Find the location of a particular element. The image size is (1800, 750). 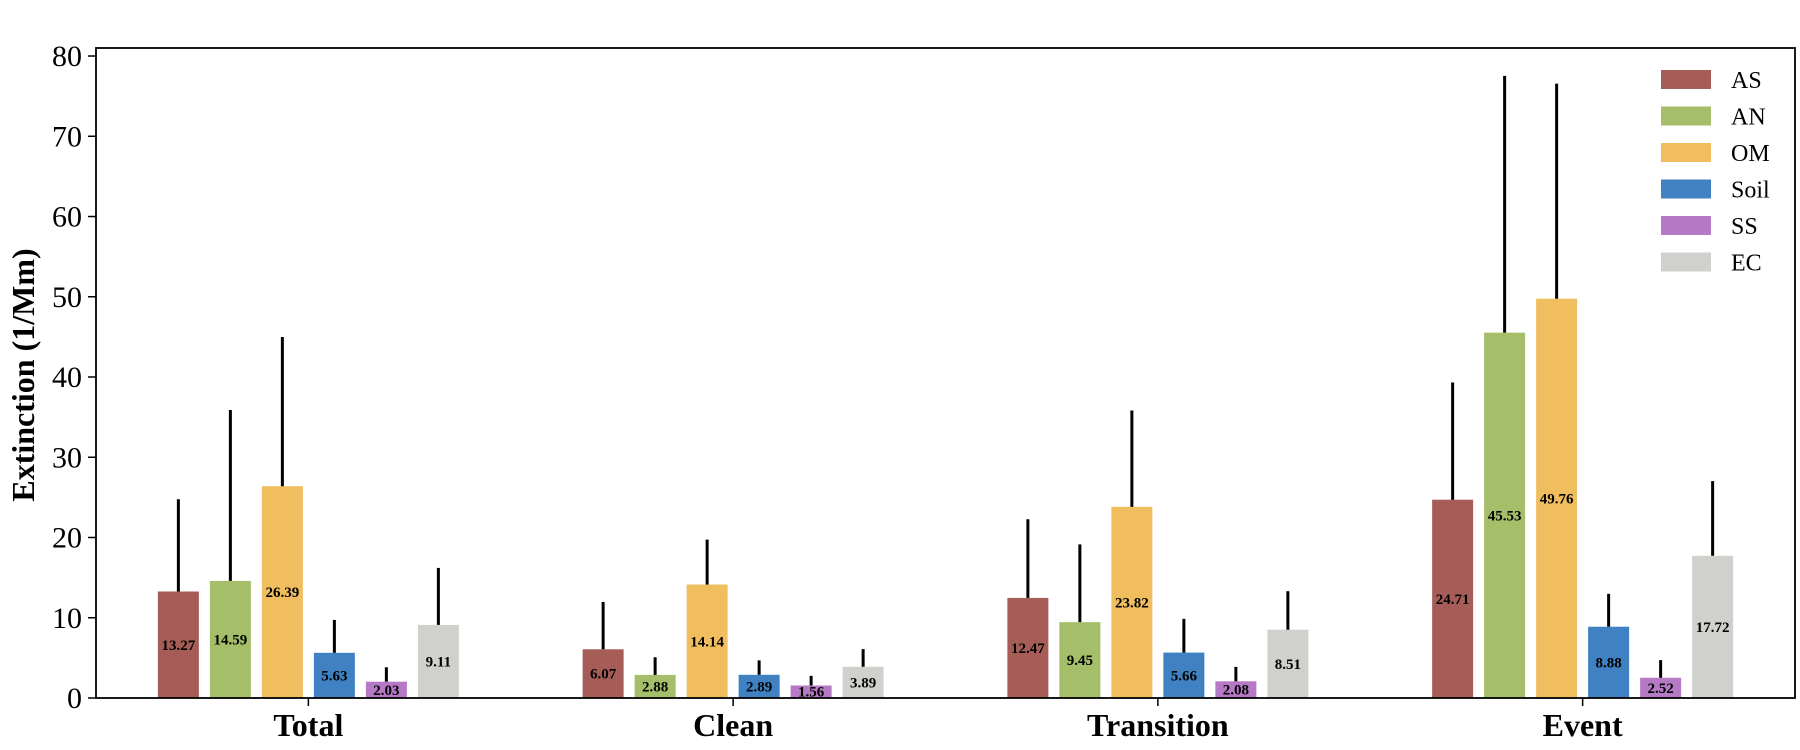

legend-swatch-soil is located at coordinates (1686, 189).